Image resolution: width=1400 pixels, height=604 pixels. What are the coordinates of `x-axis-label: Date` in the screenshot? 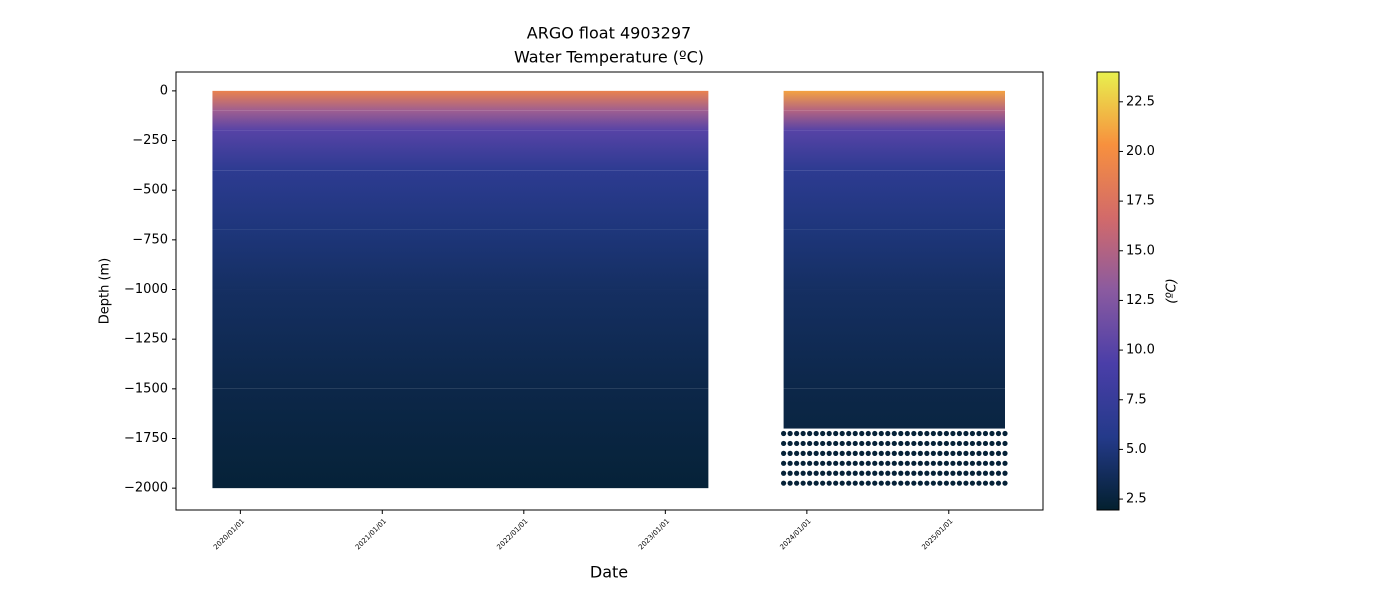 It's located at (609, 572).